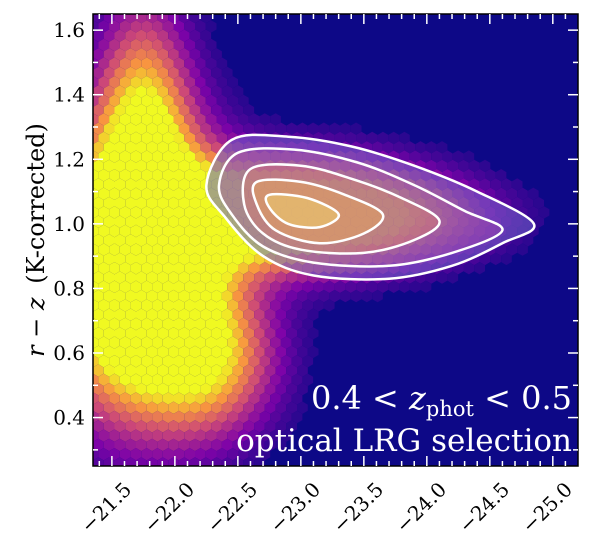 This screenshot has height=547, width=598. I want to click on contour-layer, so click(370, 207).